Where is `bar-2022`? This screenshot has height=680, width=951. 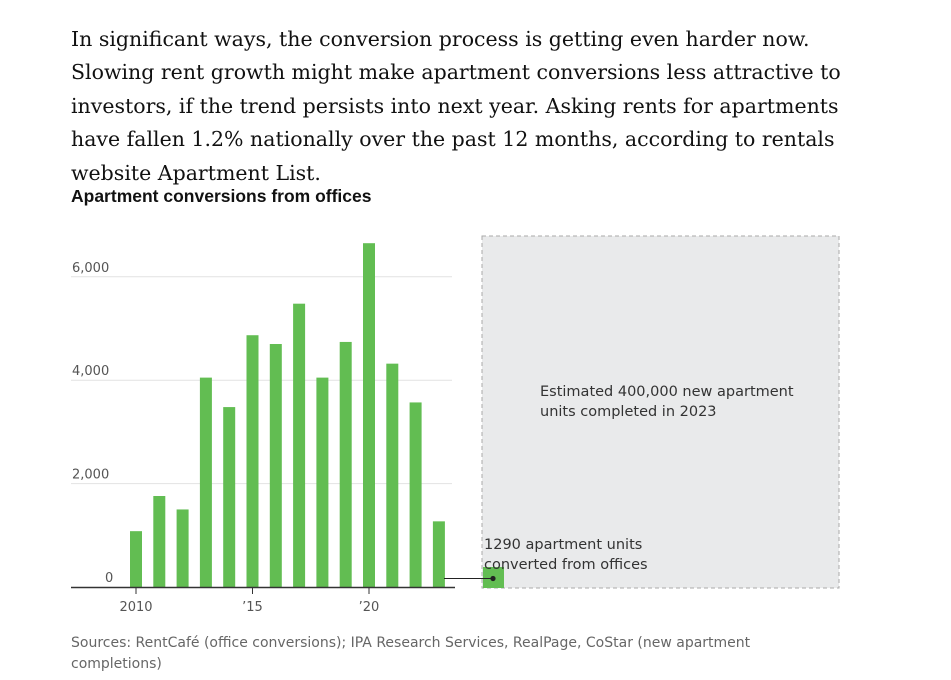
bar-2022 is located at coordinates (415, 494).